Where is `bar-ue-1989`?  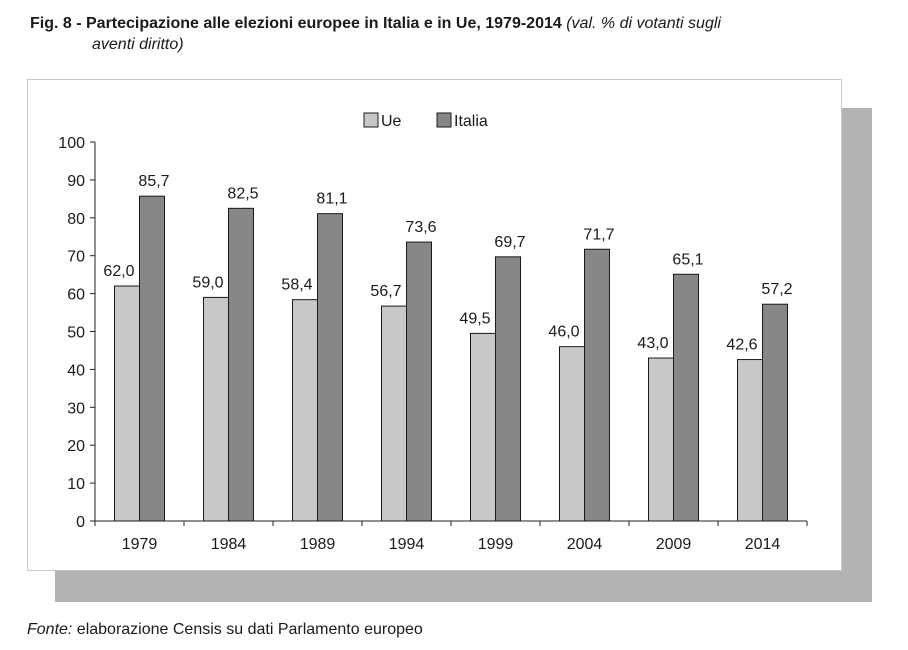 bar-ue-1989 is located at coordinates (305, 410).